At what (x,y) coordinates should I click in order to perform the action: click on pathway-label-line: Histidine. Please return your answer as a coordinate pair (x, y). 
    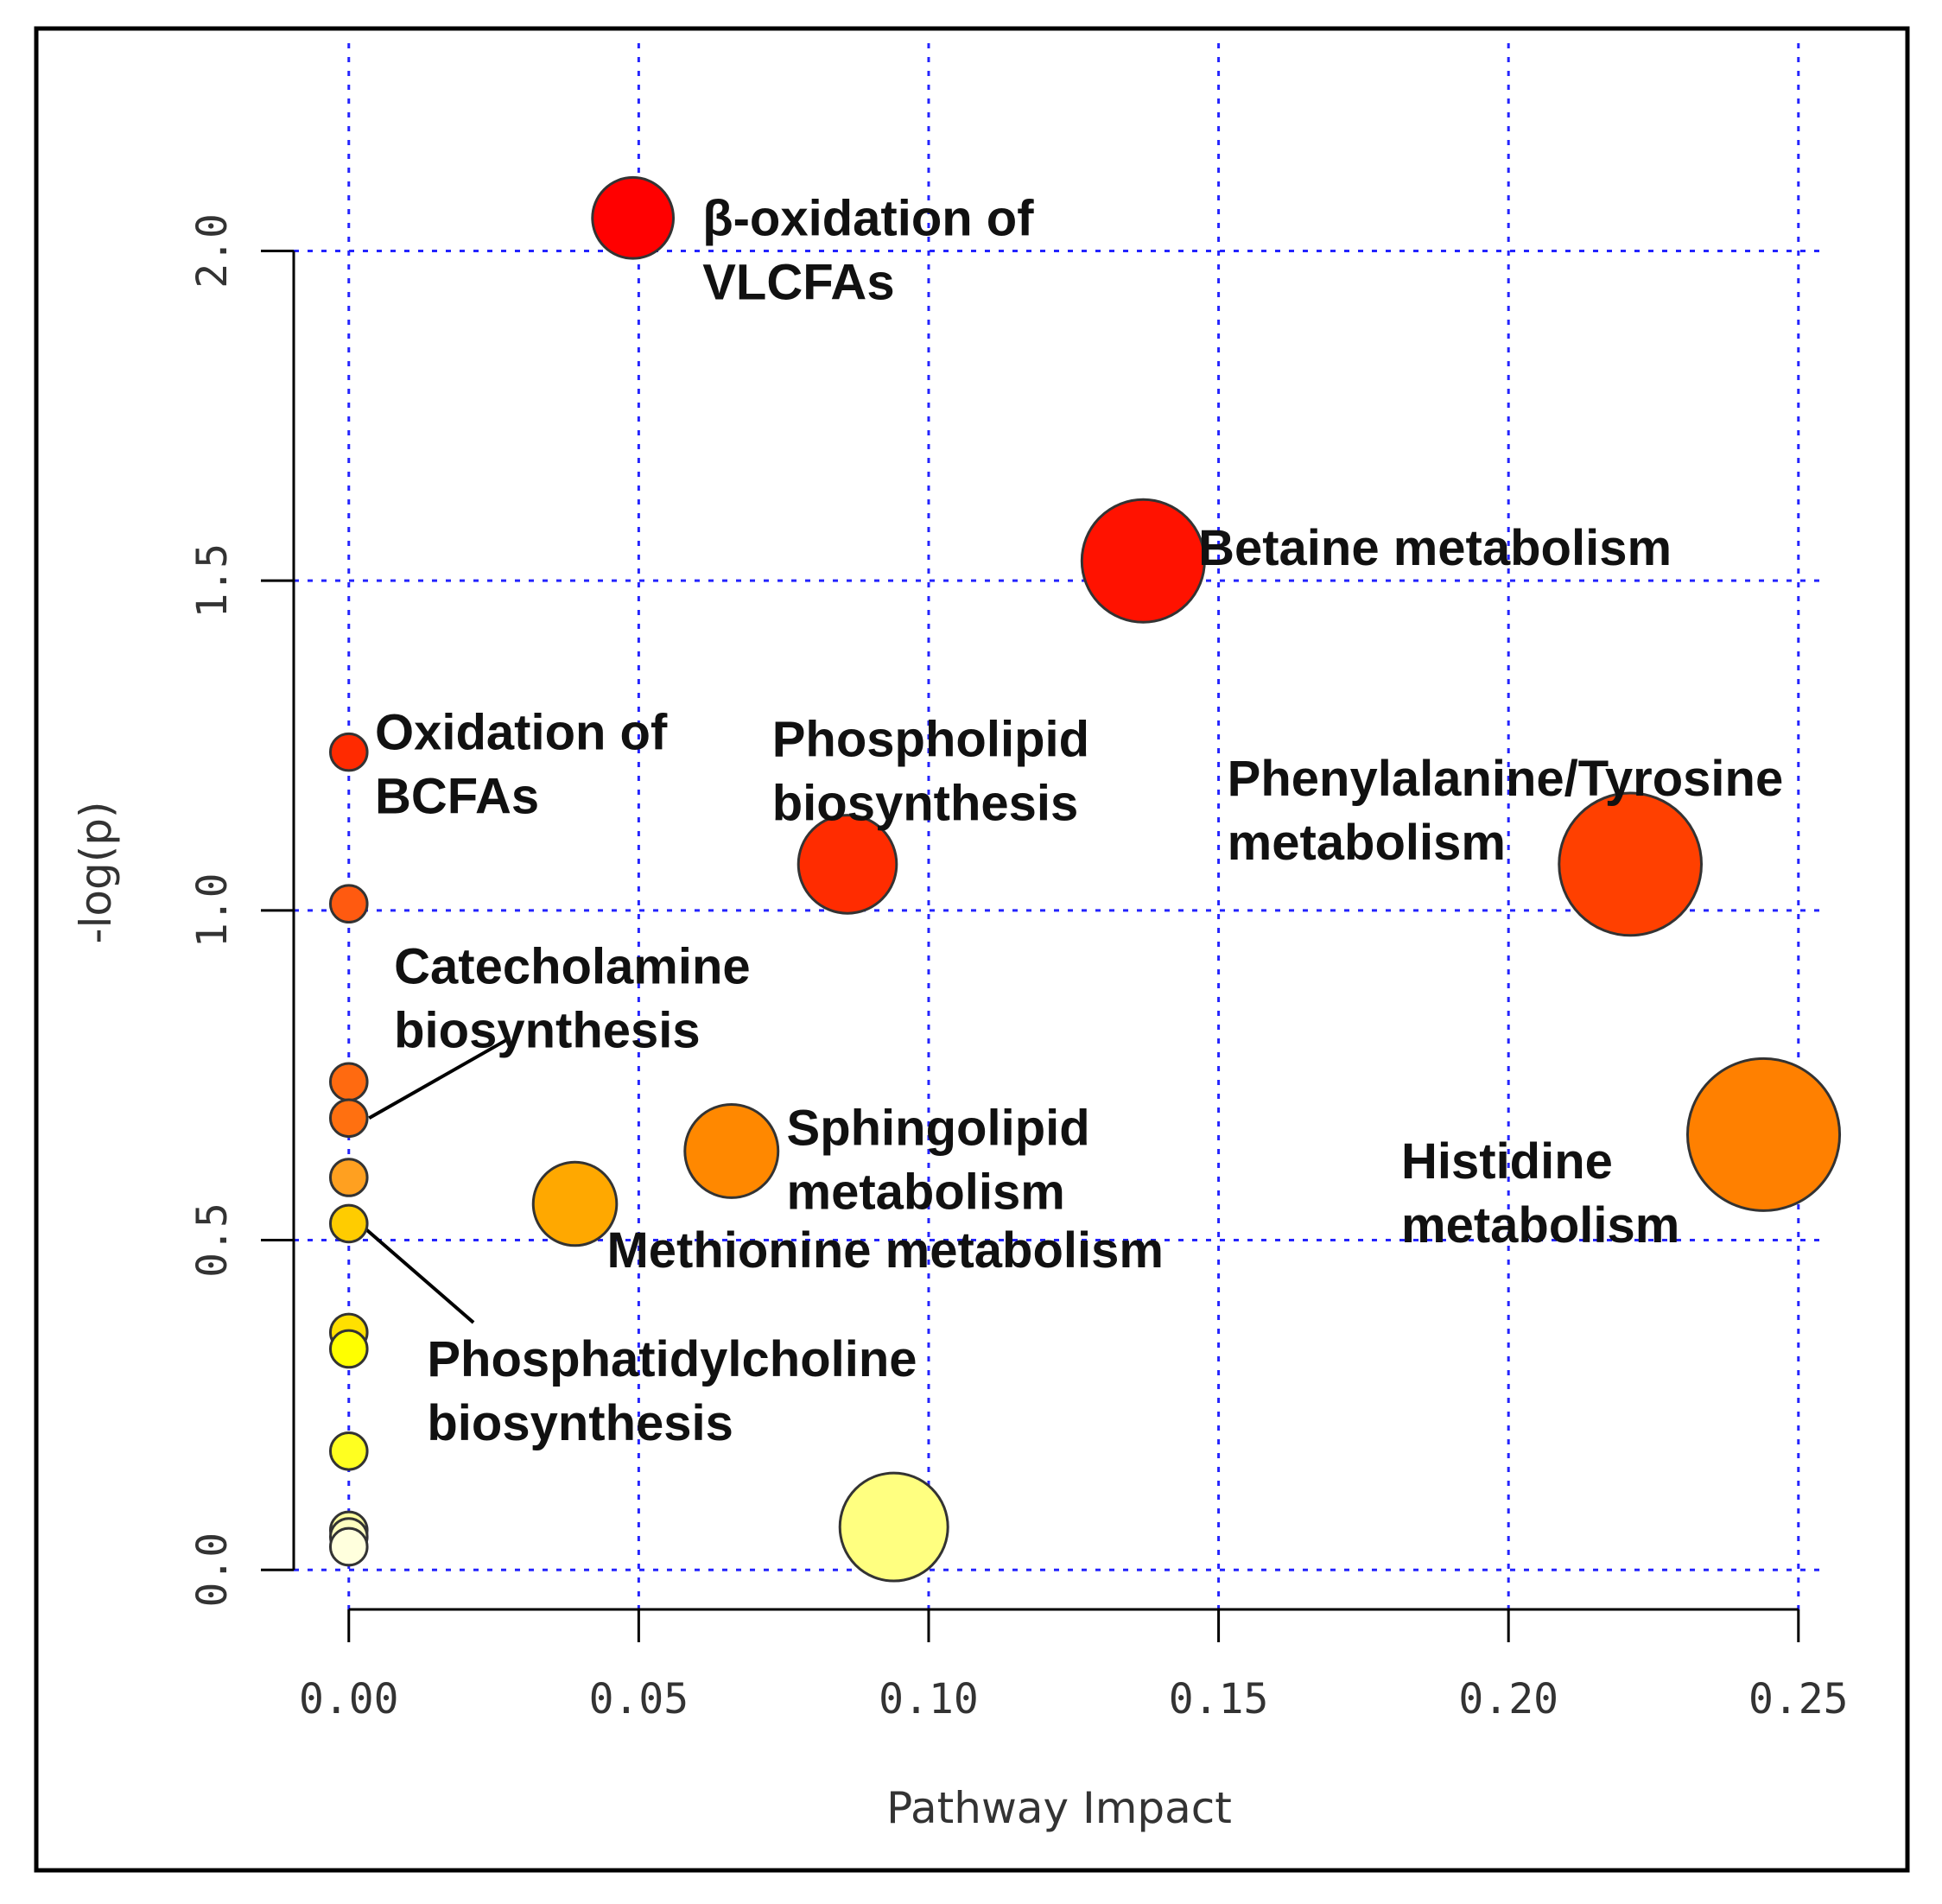
    Looking at the image, I should click on (1507, 1161).